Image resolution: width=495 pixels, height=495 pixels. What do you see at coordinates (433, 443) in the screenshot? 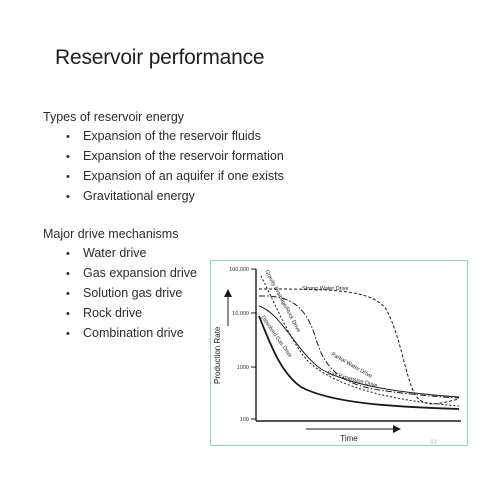
I see `page-number: 63` at bounding box center [433, 443].